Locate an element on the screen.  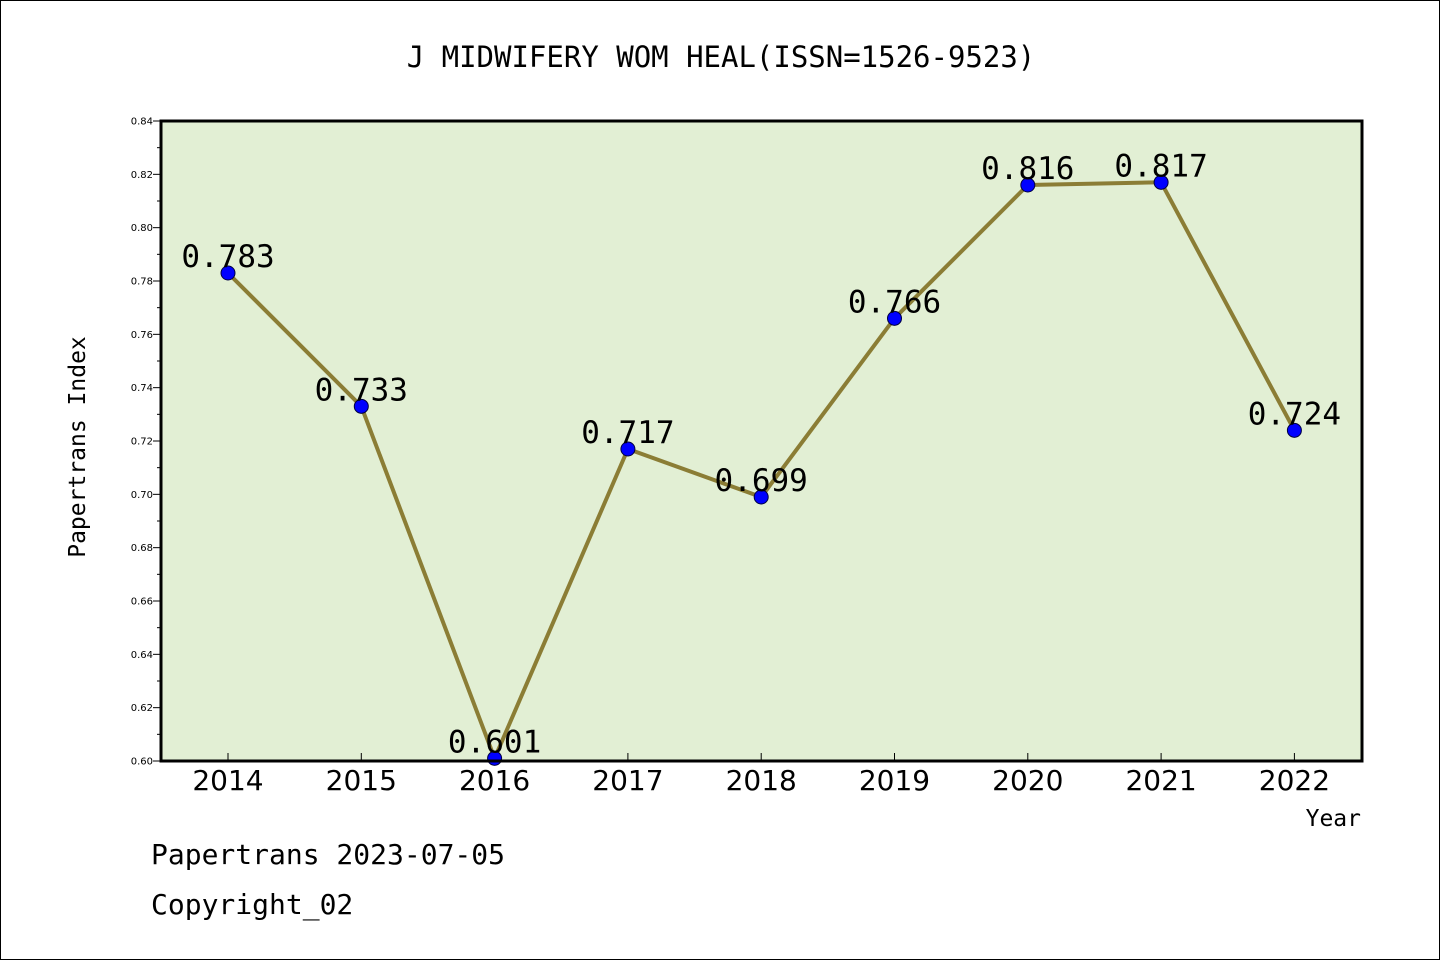
x-tick-label: 2020 is located at coordinates (1027, 780).